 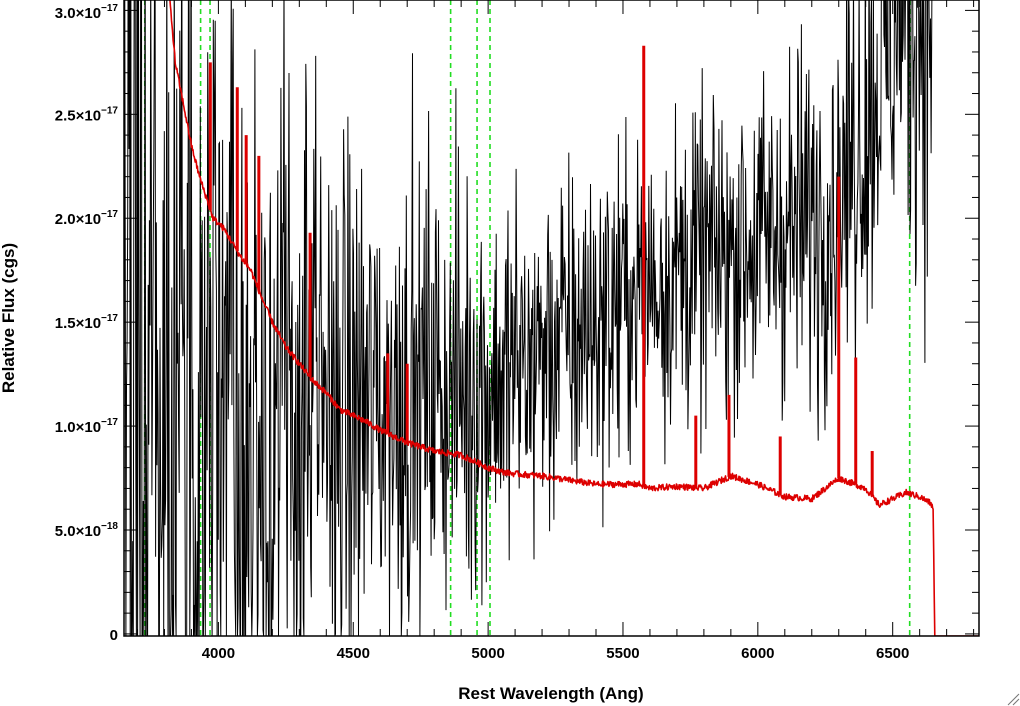 I want to click on y-tick-mantissa: 2.5×10, so click(x=78, y=115).